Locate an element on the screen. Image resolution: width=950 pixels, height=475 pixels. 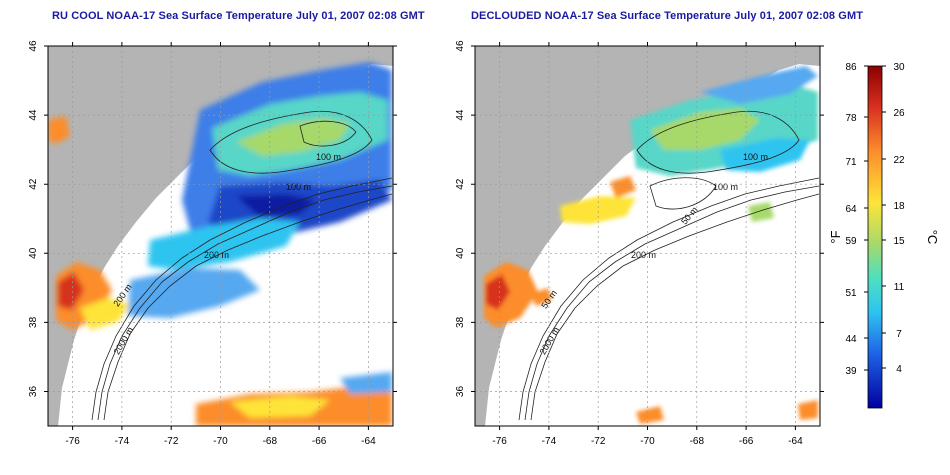
left-y-tick-label: 46 is located at coordinates (33, 46).